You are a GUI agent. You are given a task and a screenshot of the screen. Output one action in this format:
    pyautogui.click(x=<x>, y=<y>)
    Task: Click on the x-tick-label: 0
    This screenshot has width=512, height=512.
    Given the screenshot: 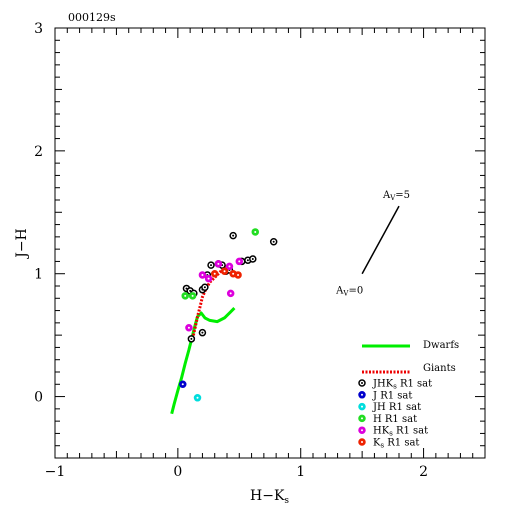 What is the action you would take?
    pyautogui.click(x=177, y=472)
    